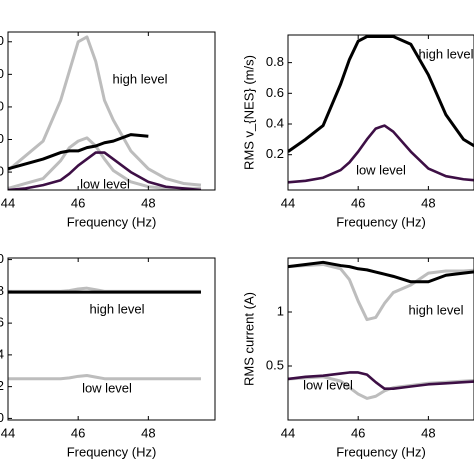 Image resolution: width=474 pixels, height=474 pixels. Describe the element at coordinates (2, 105) in the screenshot. I see `y-tick-label: 60` at that location.